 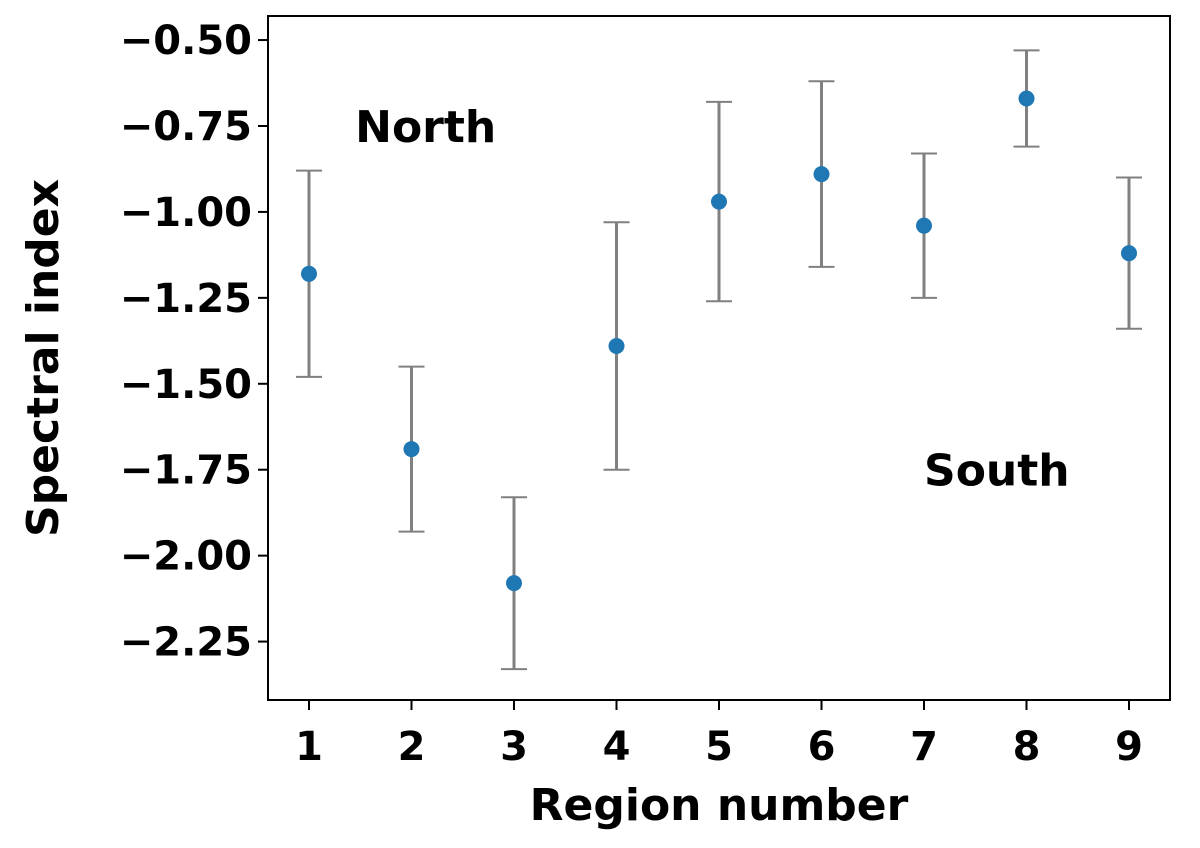 I want to click on y-tick-label: −0.75, so click(x=186, y=127).